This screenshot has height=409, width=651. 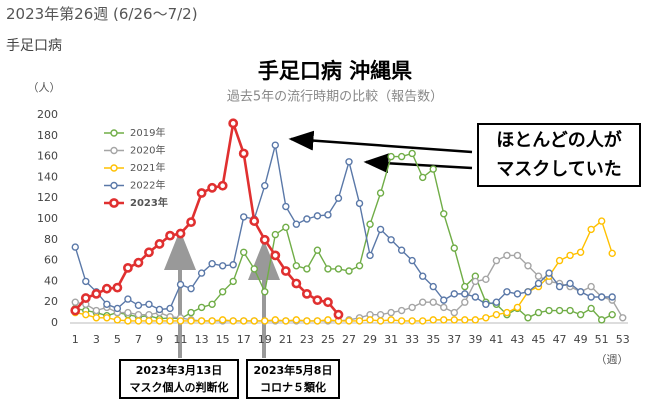 I want to click on x-tick-label: 5, so click(x=117, y=339).